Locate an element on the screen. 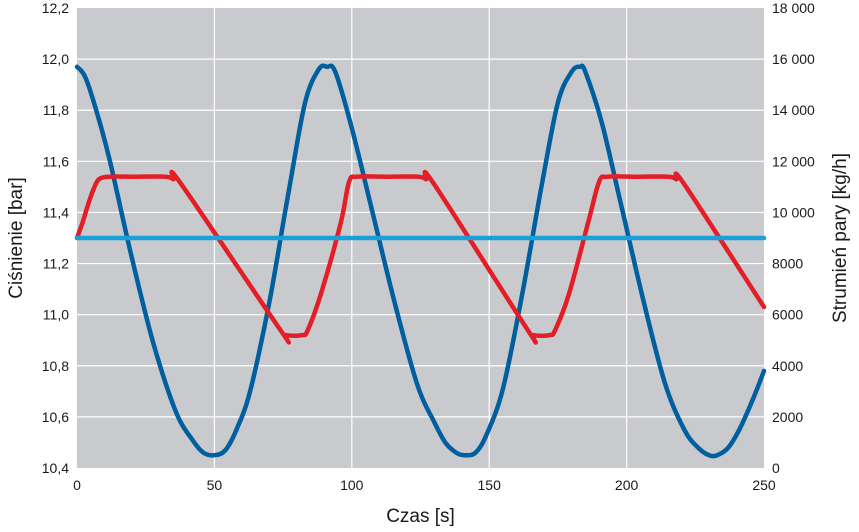 The width and height of the screenshot is (859, 532). x-tick-label: 200 is located at coordinates (627, 485).